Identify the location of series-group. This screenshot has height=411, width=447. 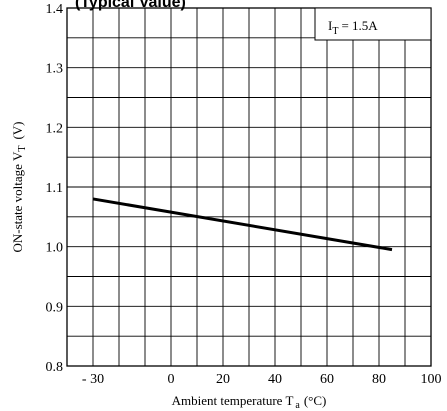
(242, 224).